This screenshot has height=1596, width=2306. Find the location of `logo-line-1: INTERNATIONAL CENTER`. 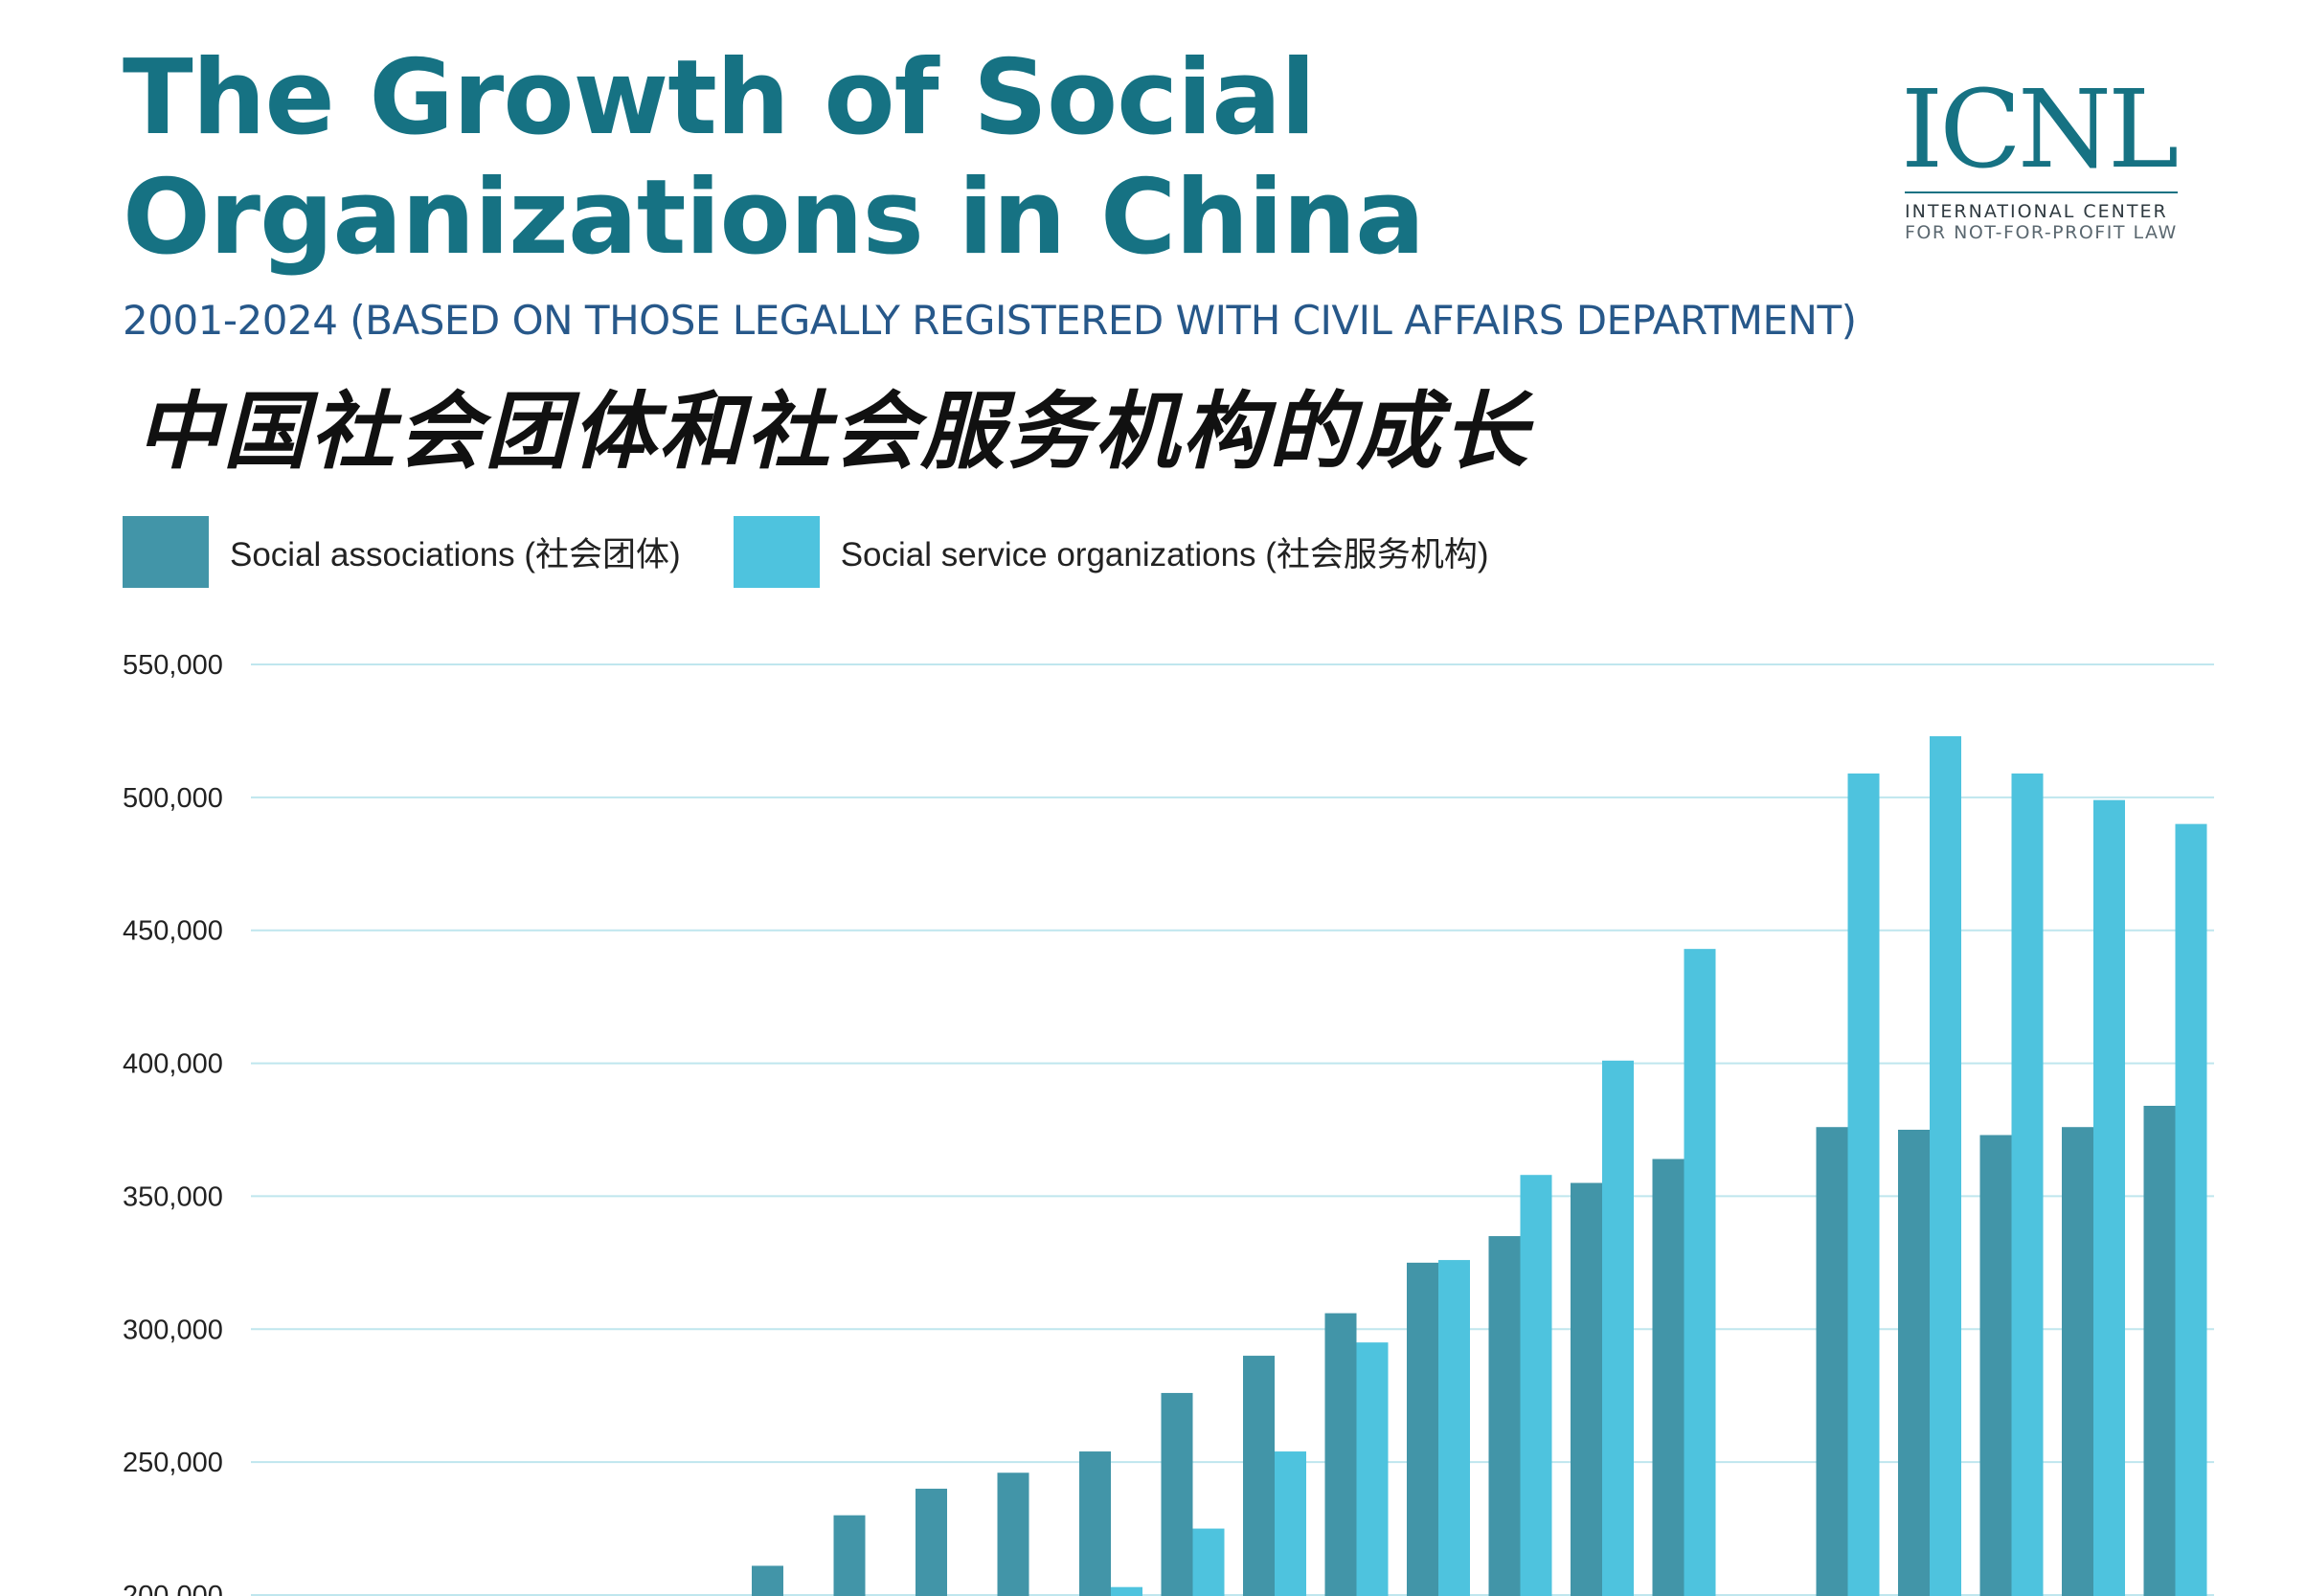

logo-line-1: INTERNATIONAL CENTER is located at coordinates (2037, 211).